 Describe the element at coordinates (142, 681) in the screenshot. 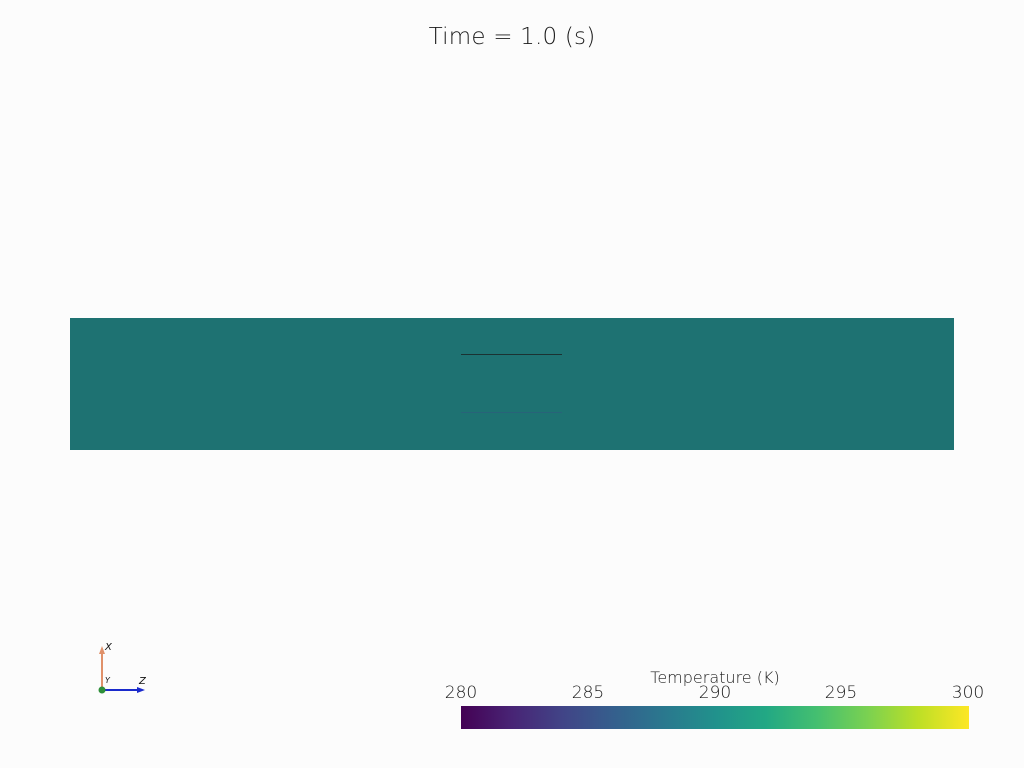

I see `z-axis-label: Z` at that location.